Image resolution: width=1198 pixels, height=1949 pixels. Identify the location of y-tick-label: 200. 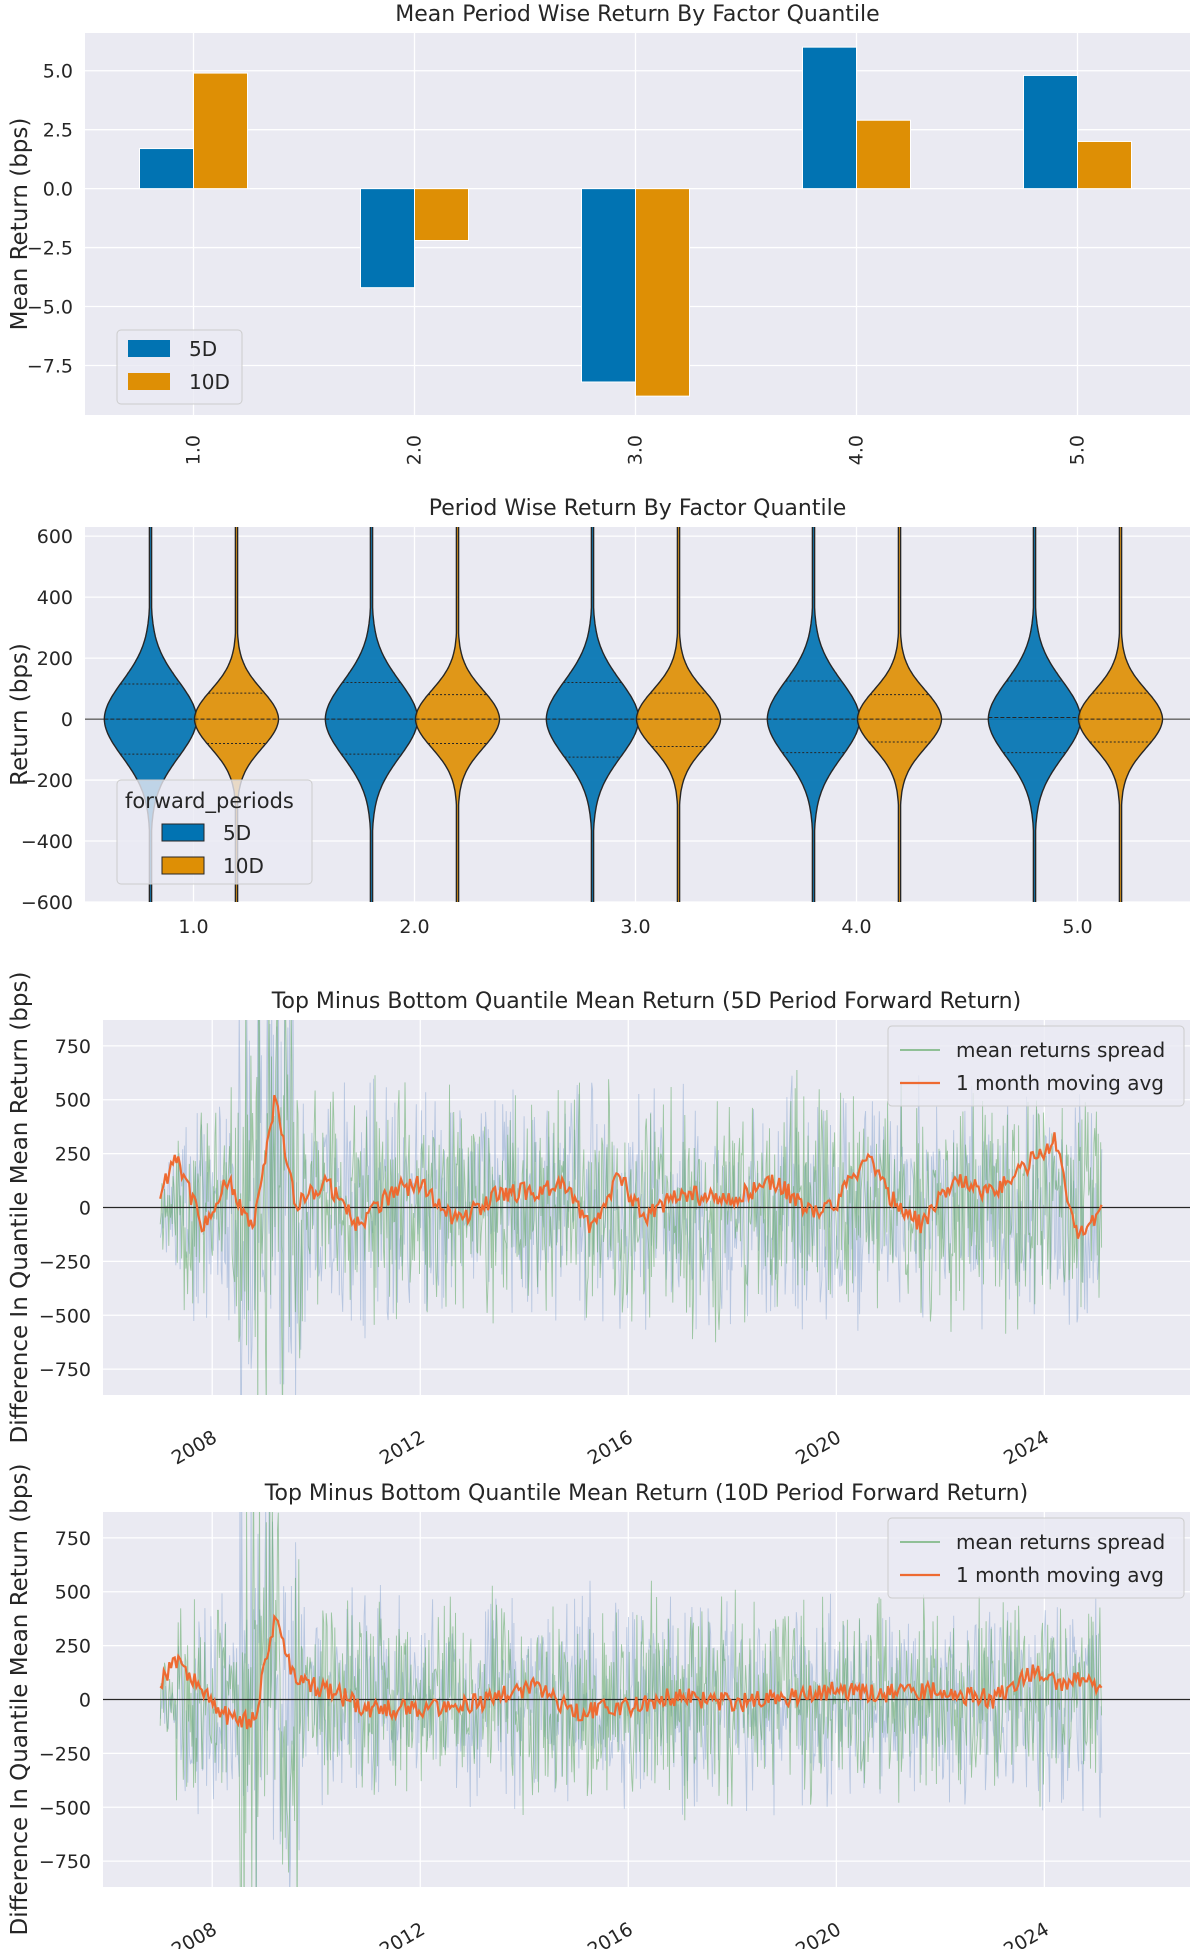
(55, 659).